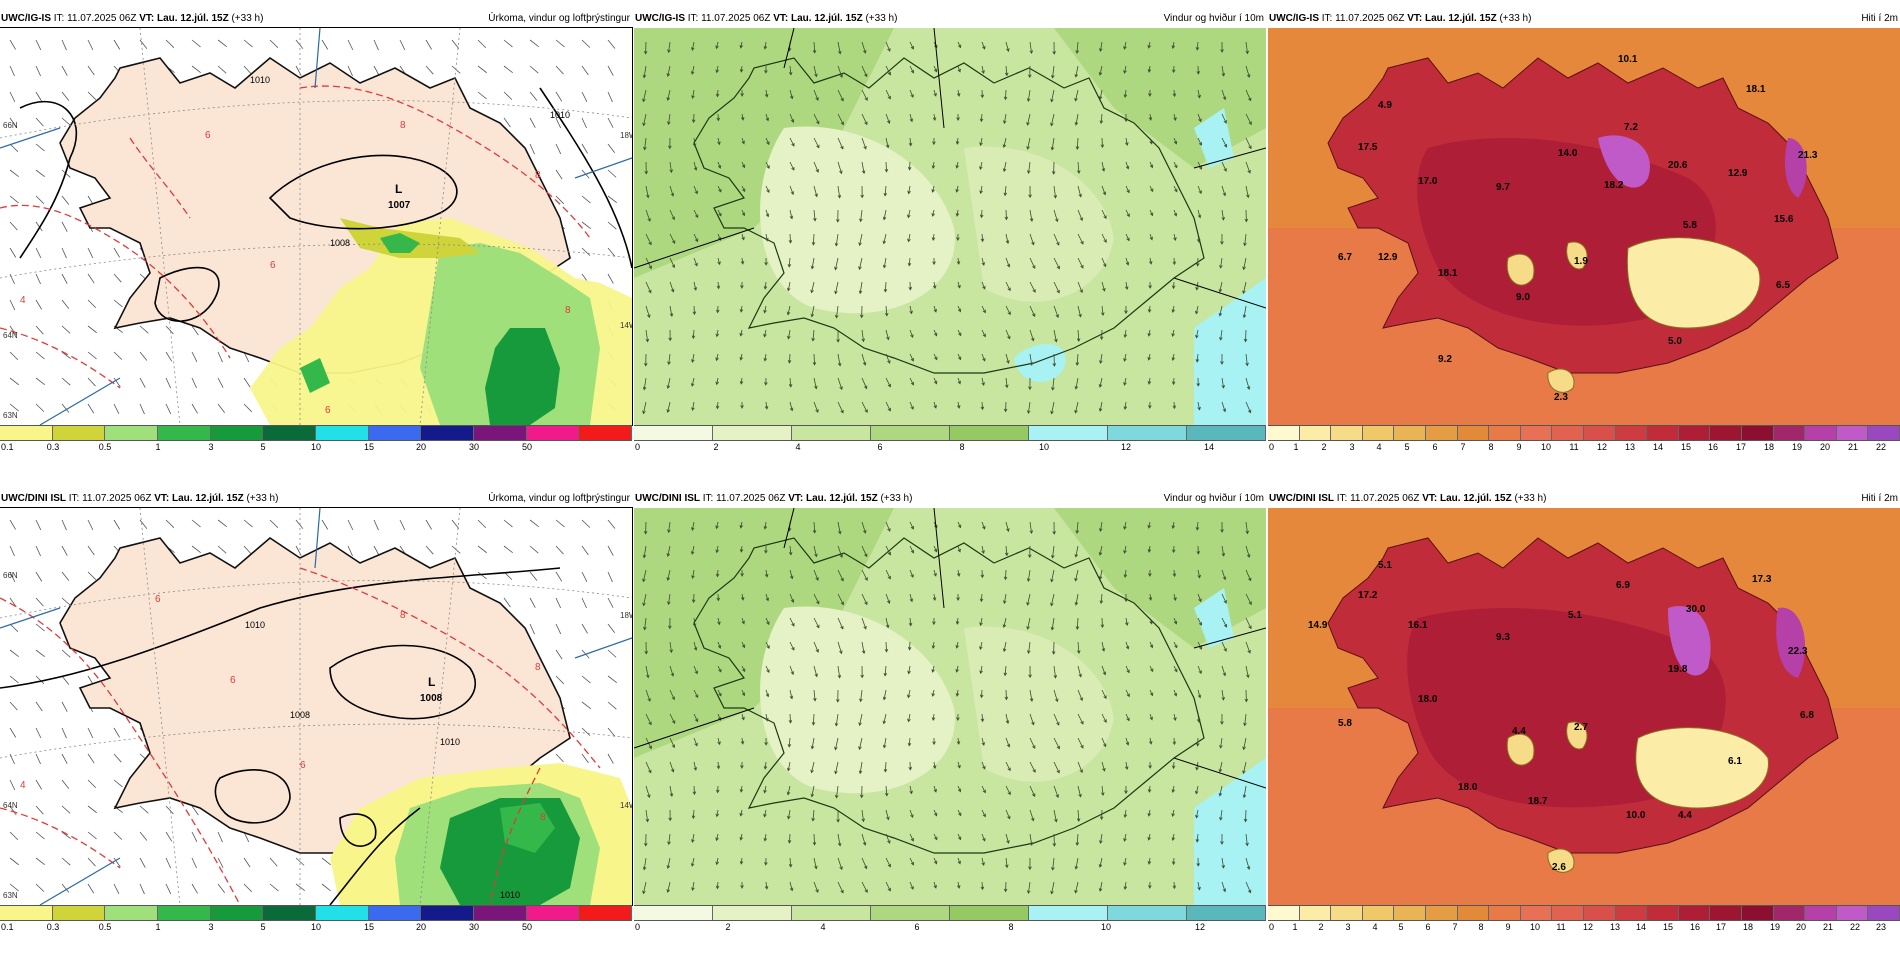  What do you see at coordinates (559, 18) in the screenshot?
I see `field-title: Úrkoma, vindur og loftþrýstingur` at bounding box center [559, 18].